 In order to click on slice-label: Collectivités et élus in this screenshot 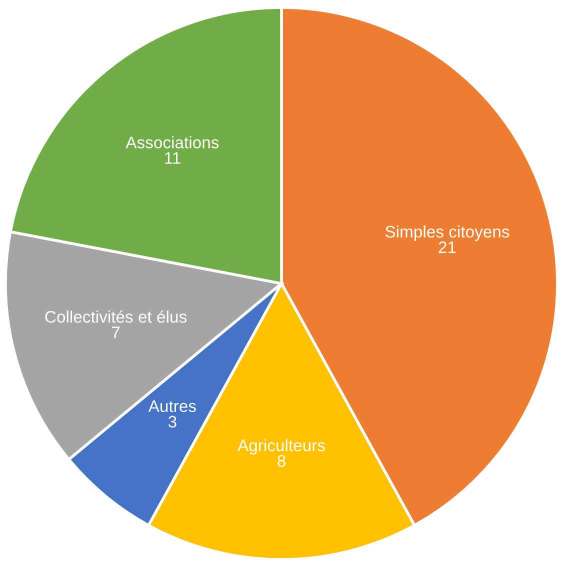, I will do `click(115, 316)`.